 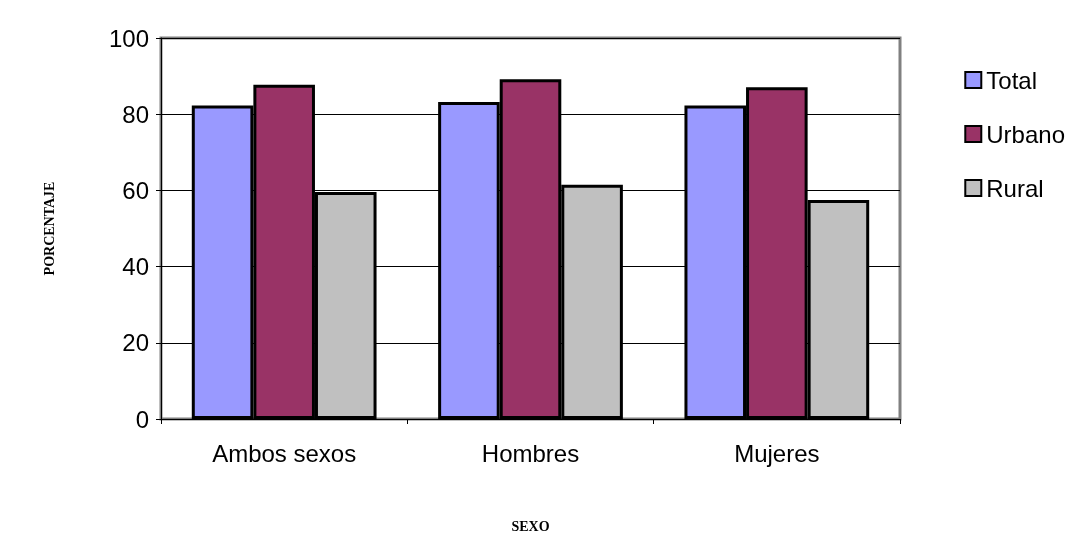 I want to click on legend-label: Rural, so click(x=1015, y=188).